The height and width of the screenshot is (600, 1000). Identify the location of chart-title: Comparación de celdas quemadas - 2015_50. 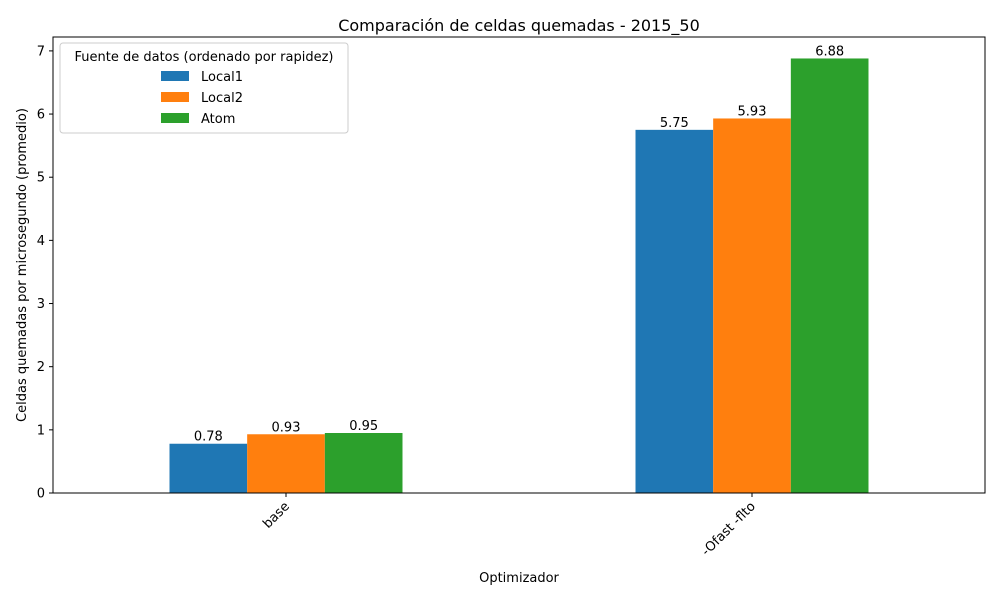
(519, 26).